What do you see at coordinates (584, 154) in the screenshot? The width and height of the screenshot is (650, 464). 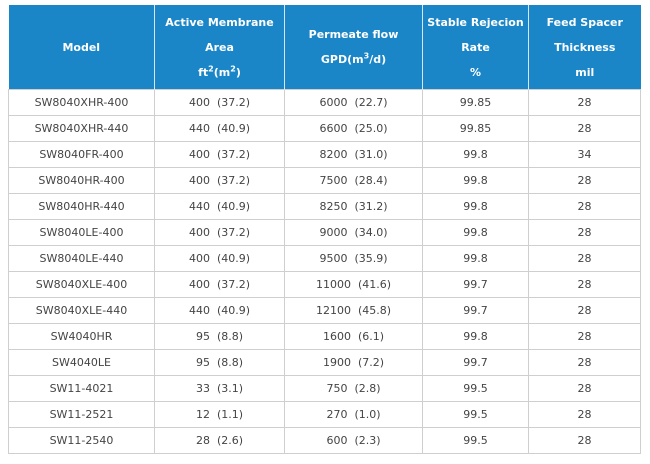 I see `spacer-thickness-cell: 34` at bounding box center [584, 154].